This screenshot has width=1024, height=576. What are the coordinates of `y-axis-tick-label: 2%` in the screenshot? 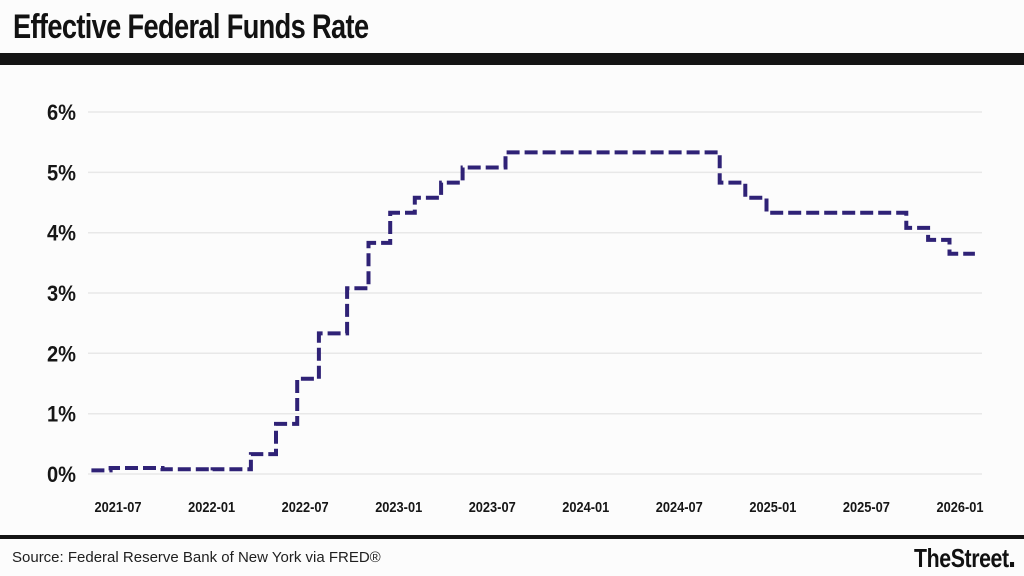 It's located at (61, 353).